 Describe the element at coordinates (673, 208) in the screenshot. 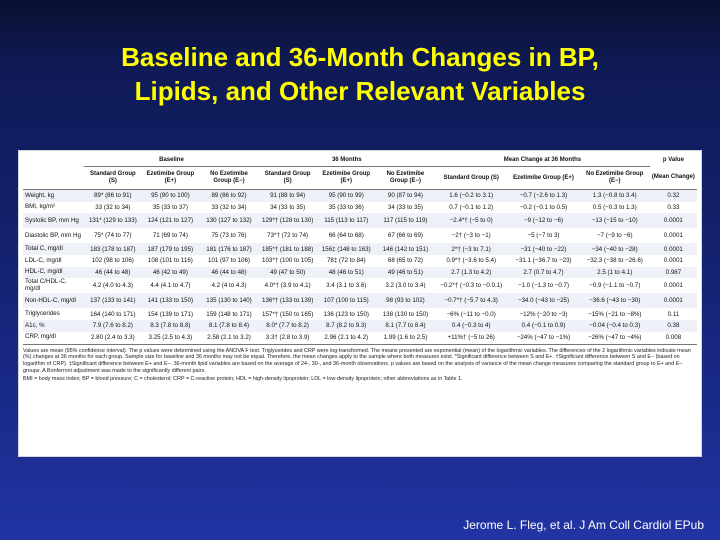

I see `p-value-cell: 0.33` at that location.